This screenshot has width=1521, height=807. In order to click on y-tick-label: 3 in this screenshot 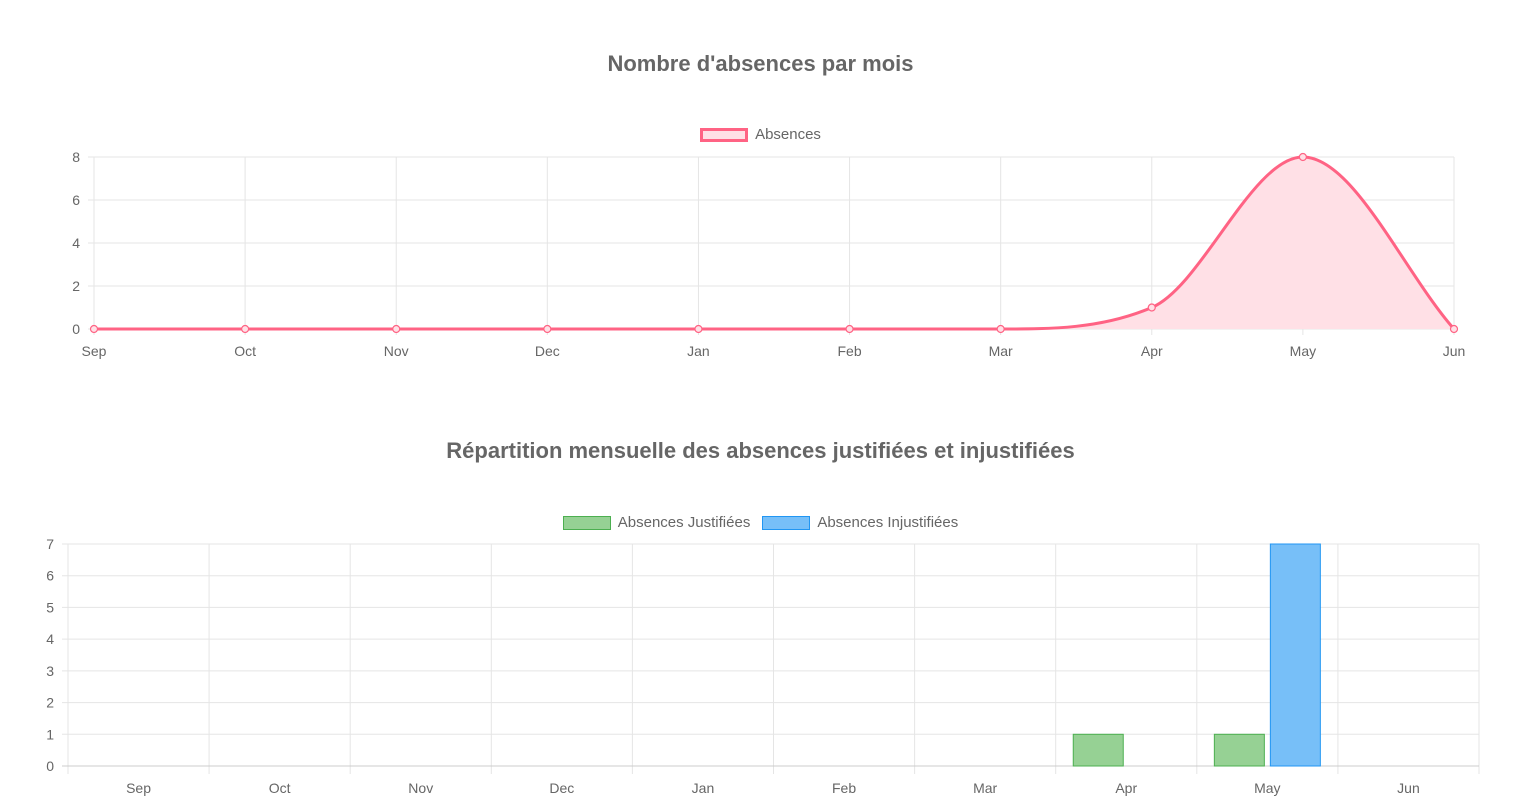, I will do `click(50, 671)`.